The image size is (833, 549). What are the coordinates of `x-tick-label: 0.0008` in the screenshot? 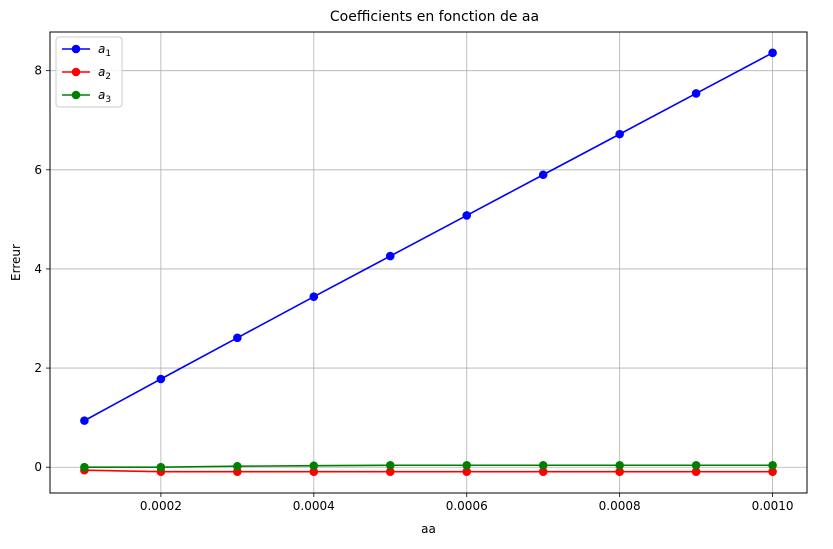 It's located at (620, 506).